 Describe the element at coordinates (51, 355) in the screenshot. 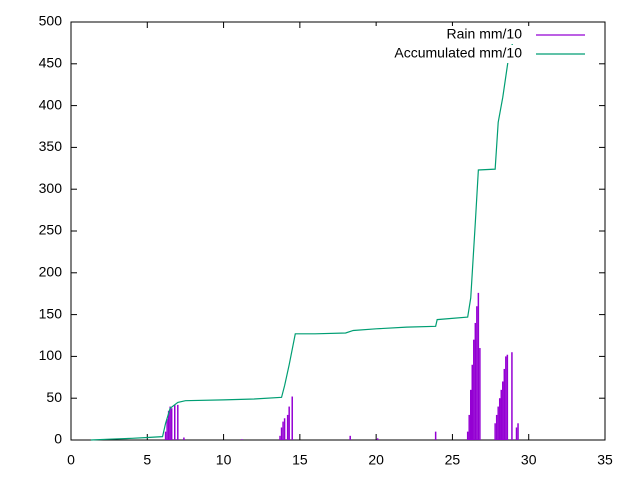

I see `y-tick-label: 100` at that location.